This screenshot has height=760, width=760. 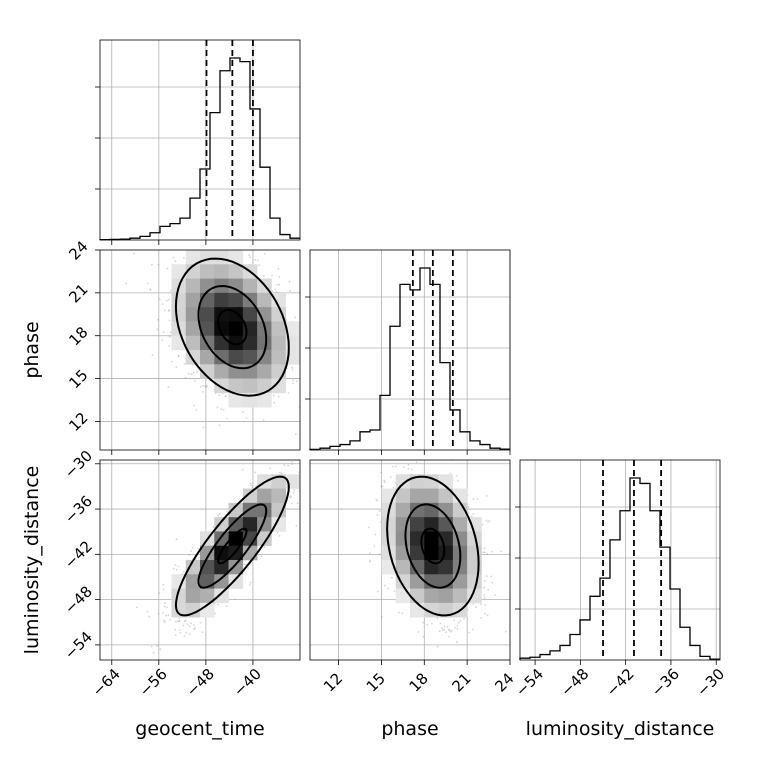 What do you see at coordinates (78, 293) in the screenshot?
I see `y-tick-label-phase: 21` at bounding box center [78, 293].